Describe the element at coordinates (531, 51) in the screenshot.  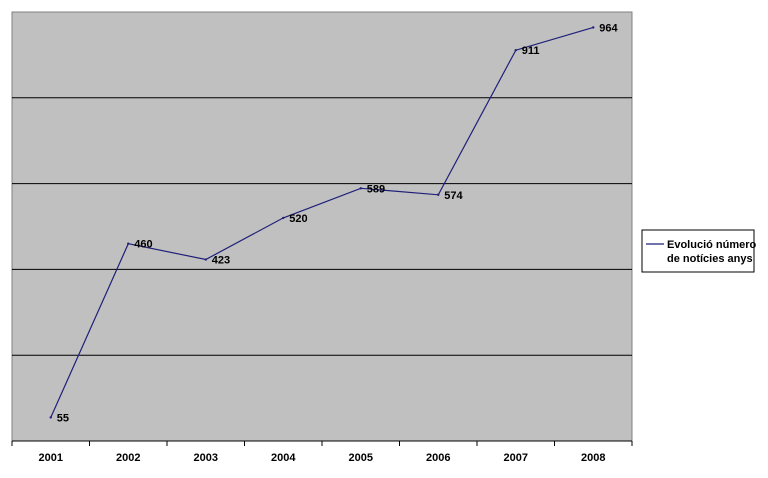
I see `data-label: 911` at that location.